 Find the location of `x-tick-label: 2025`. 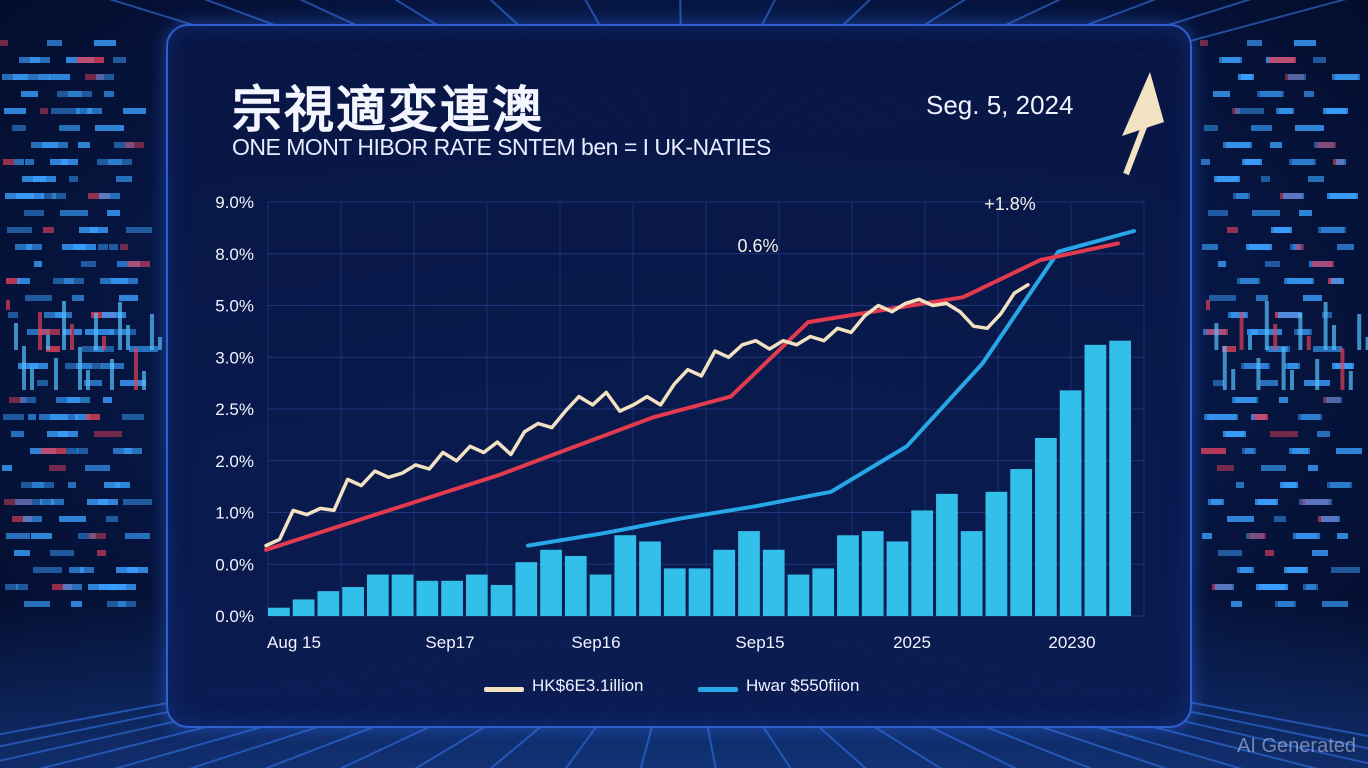

x-tick-label: 2025 is located at coordinates (912, 642).